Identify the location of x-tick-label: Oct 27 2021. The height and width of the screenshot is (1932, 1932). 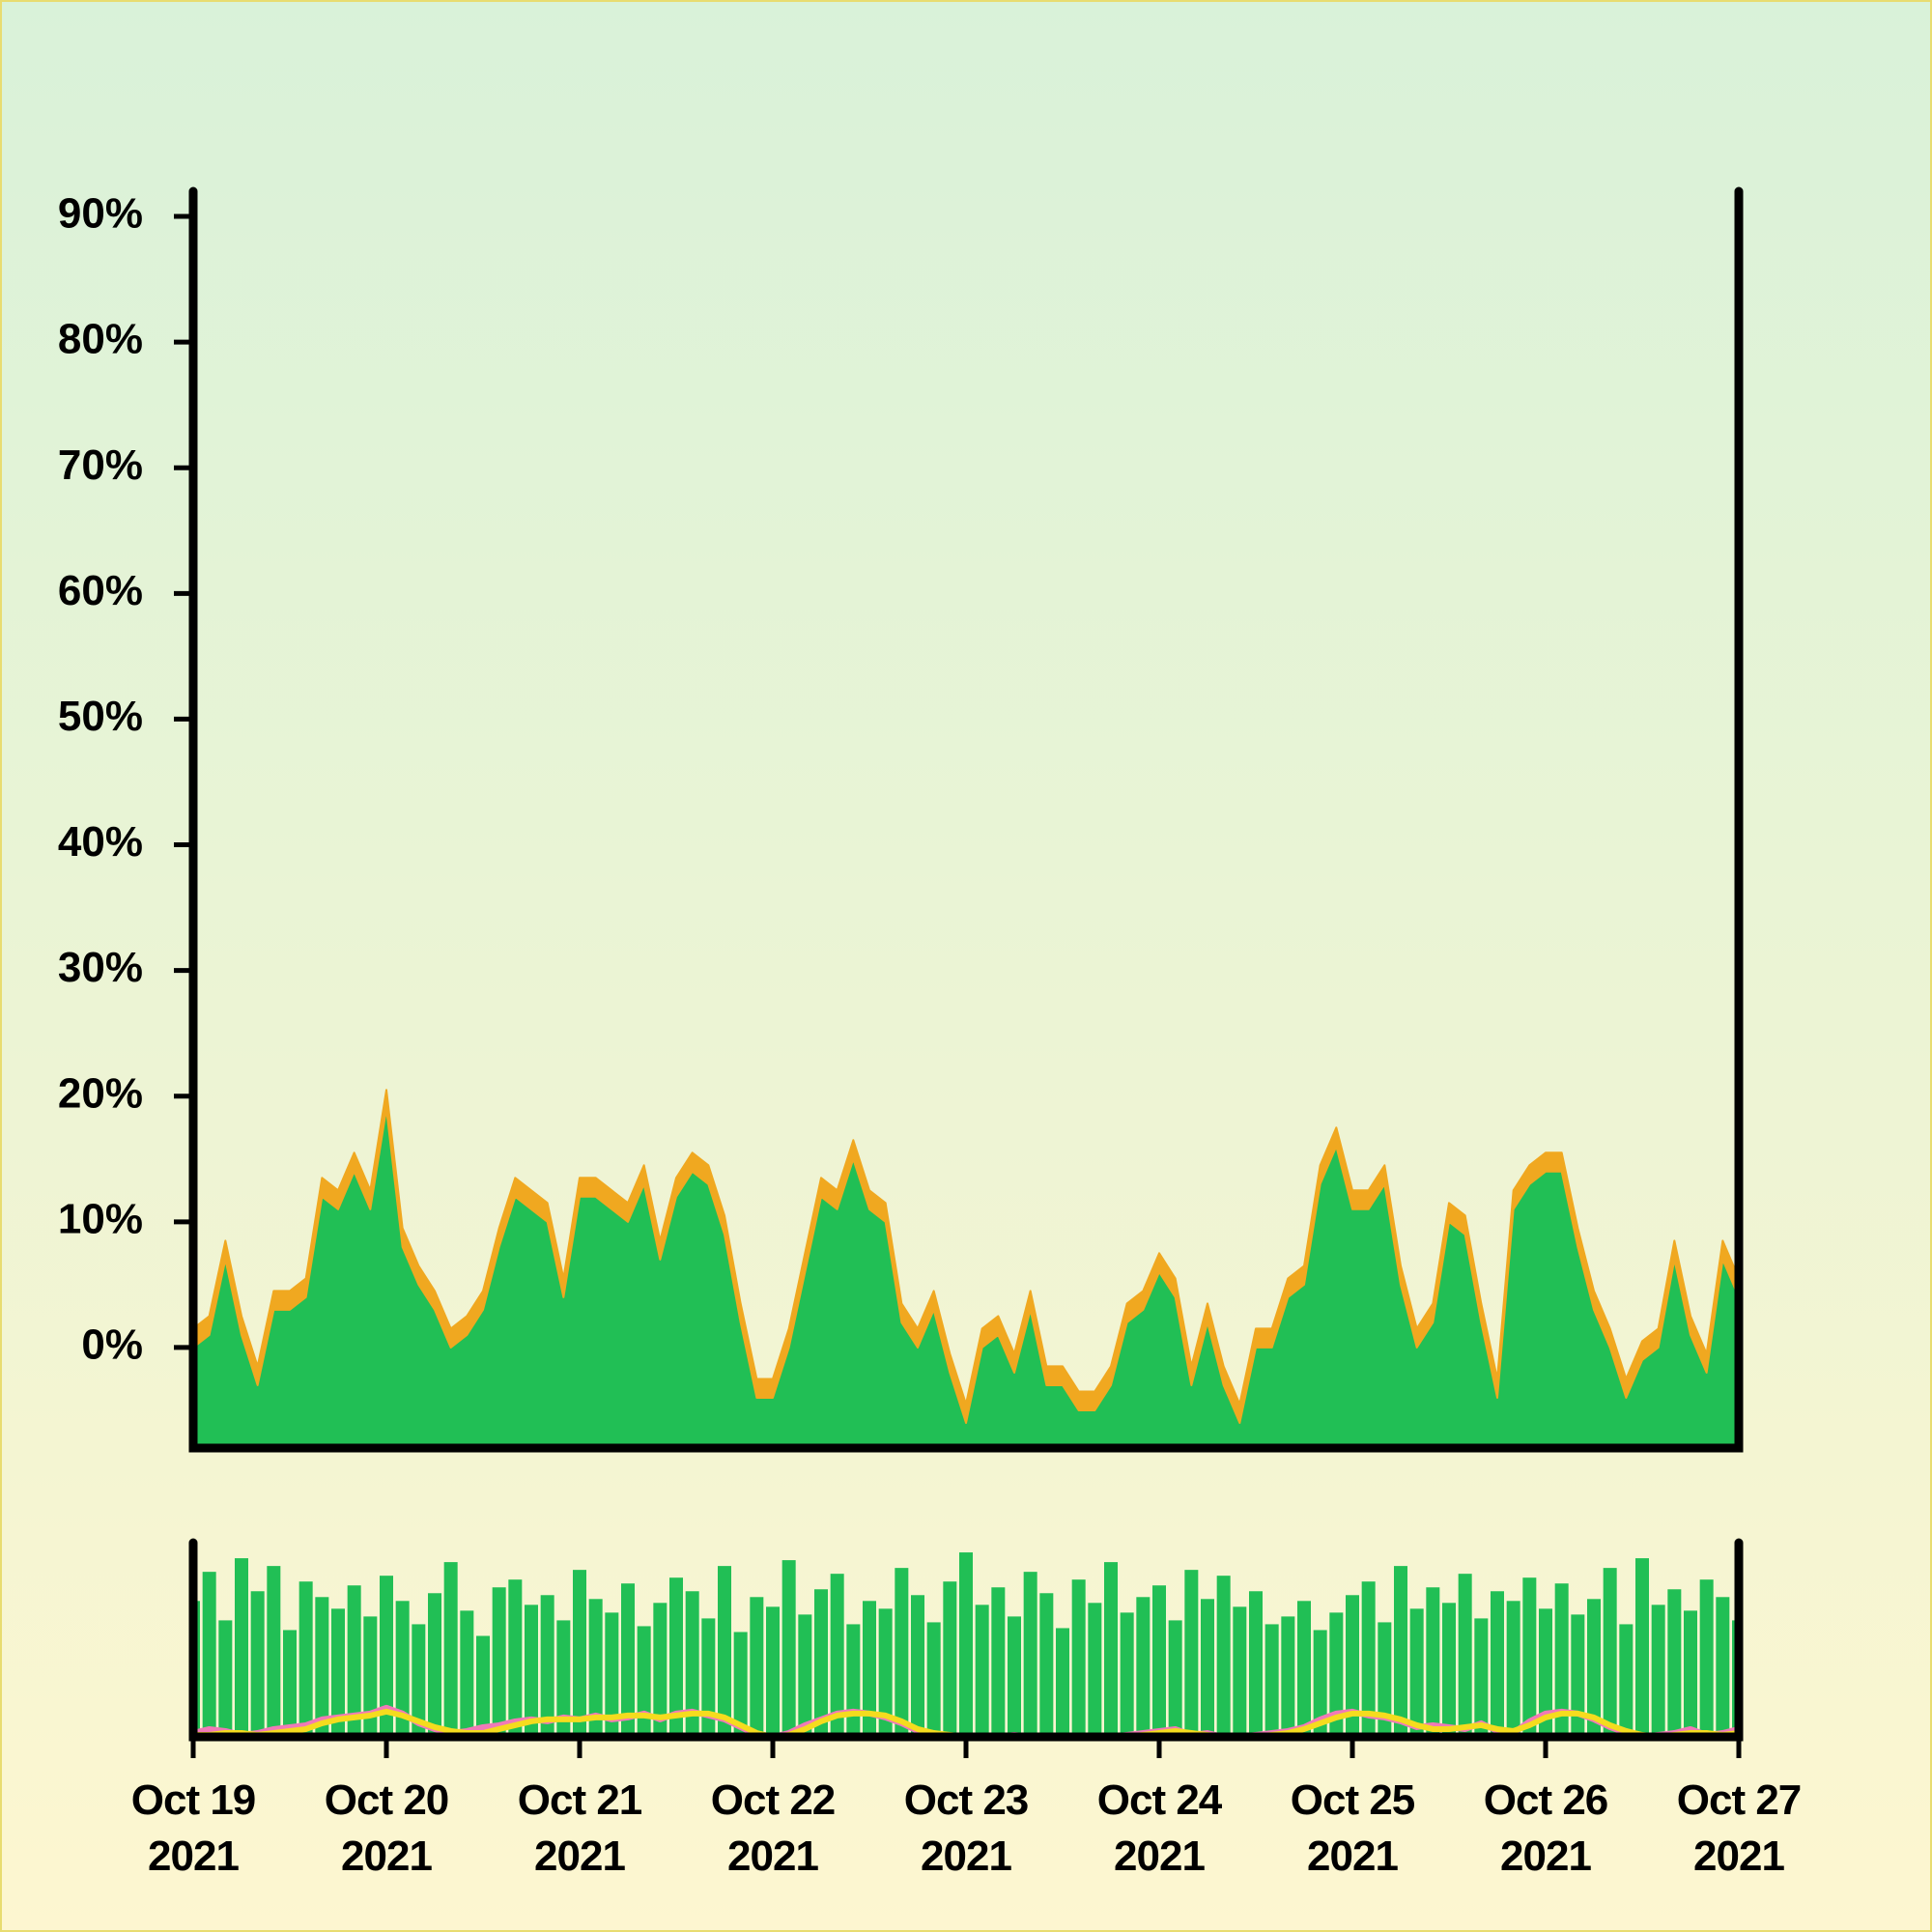
(1739, 1828).